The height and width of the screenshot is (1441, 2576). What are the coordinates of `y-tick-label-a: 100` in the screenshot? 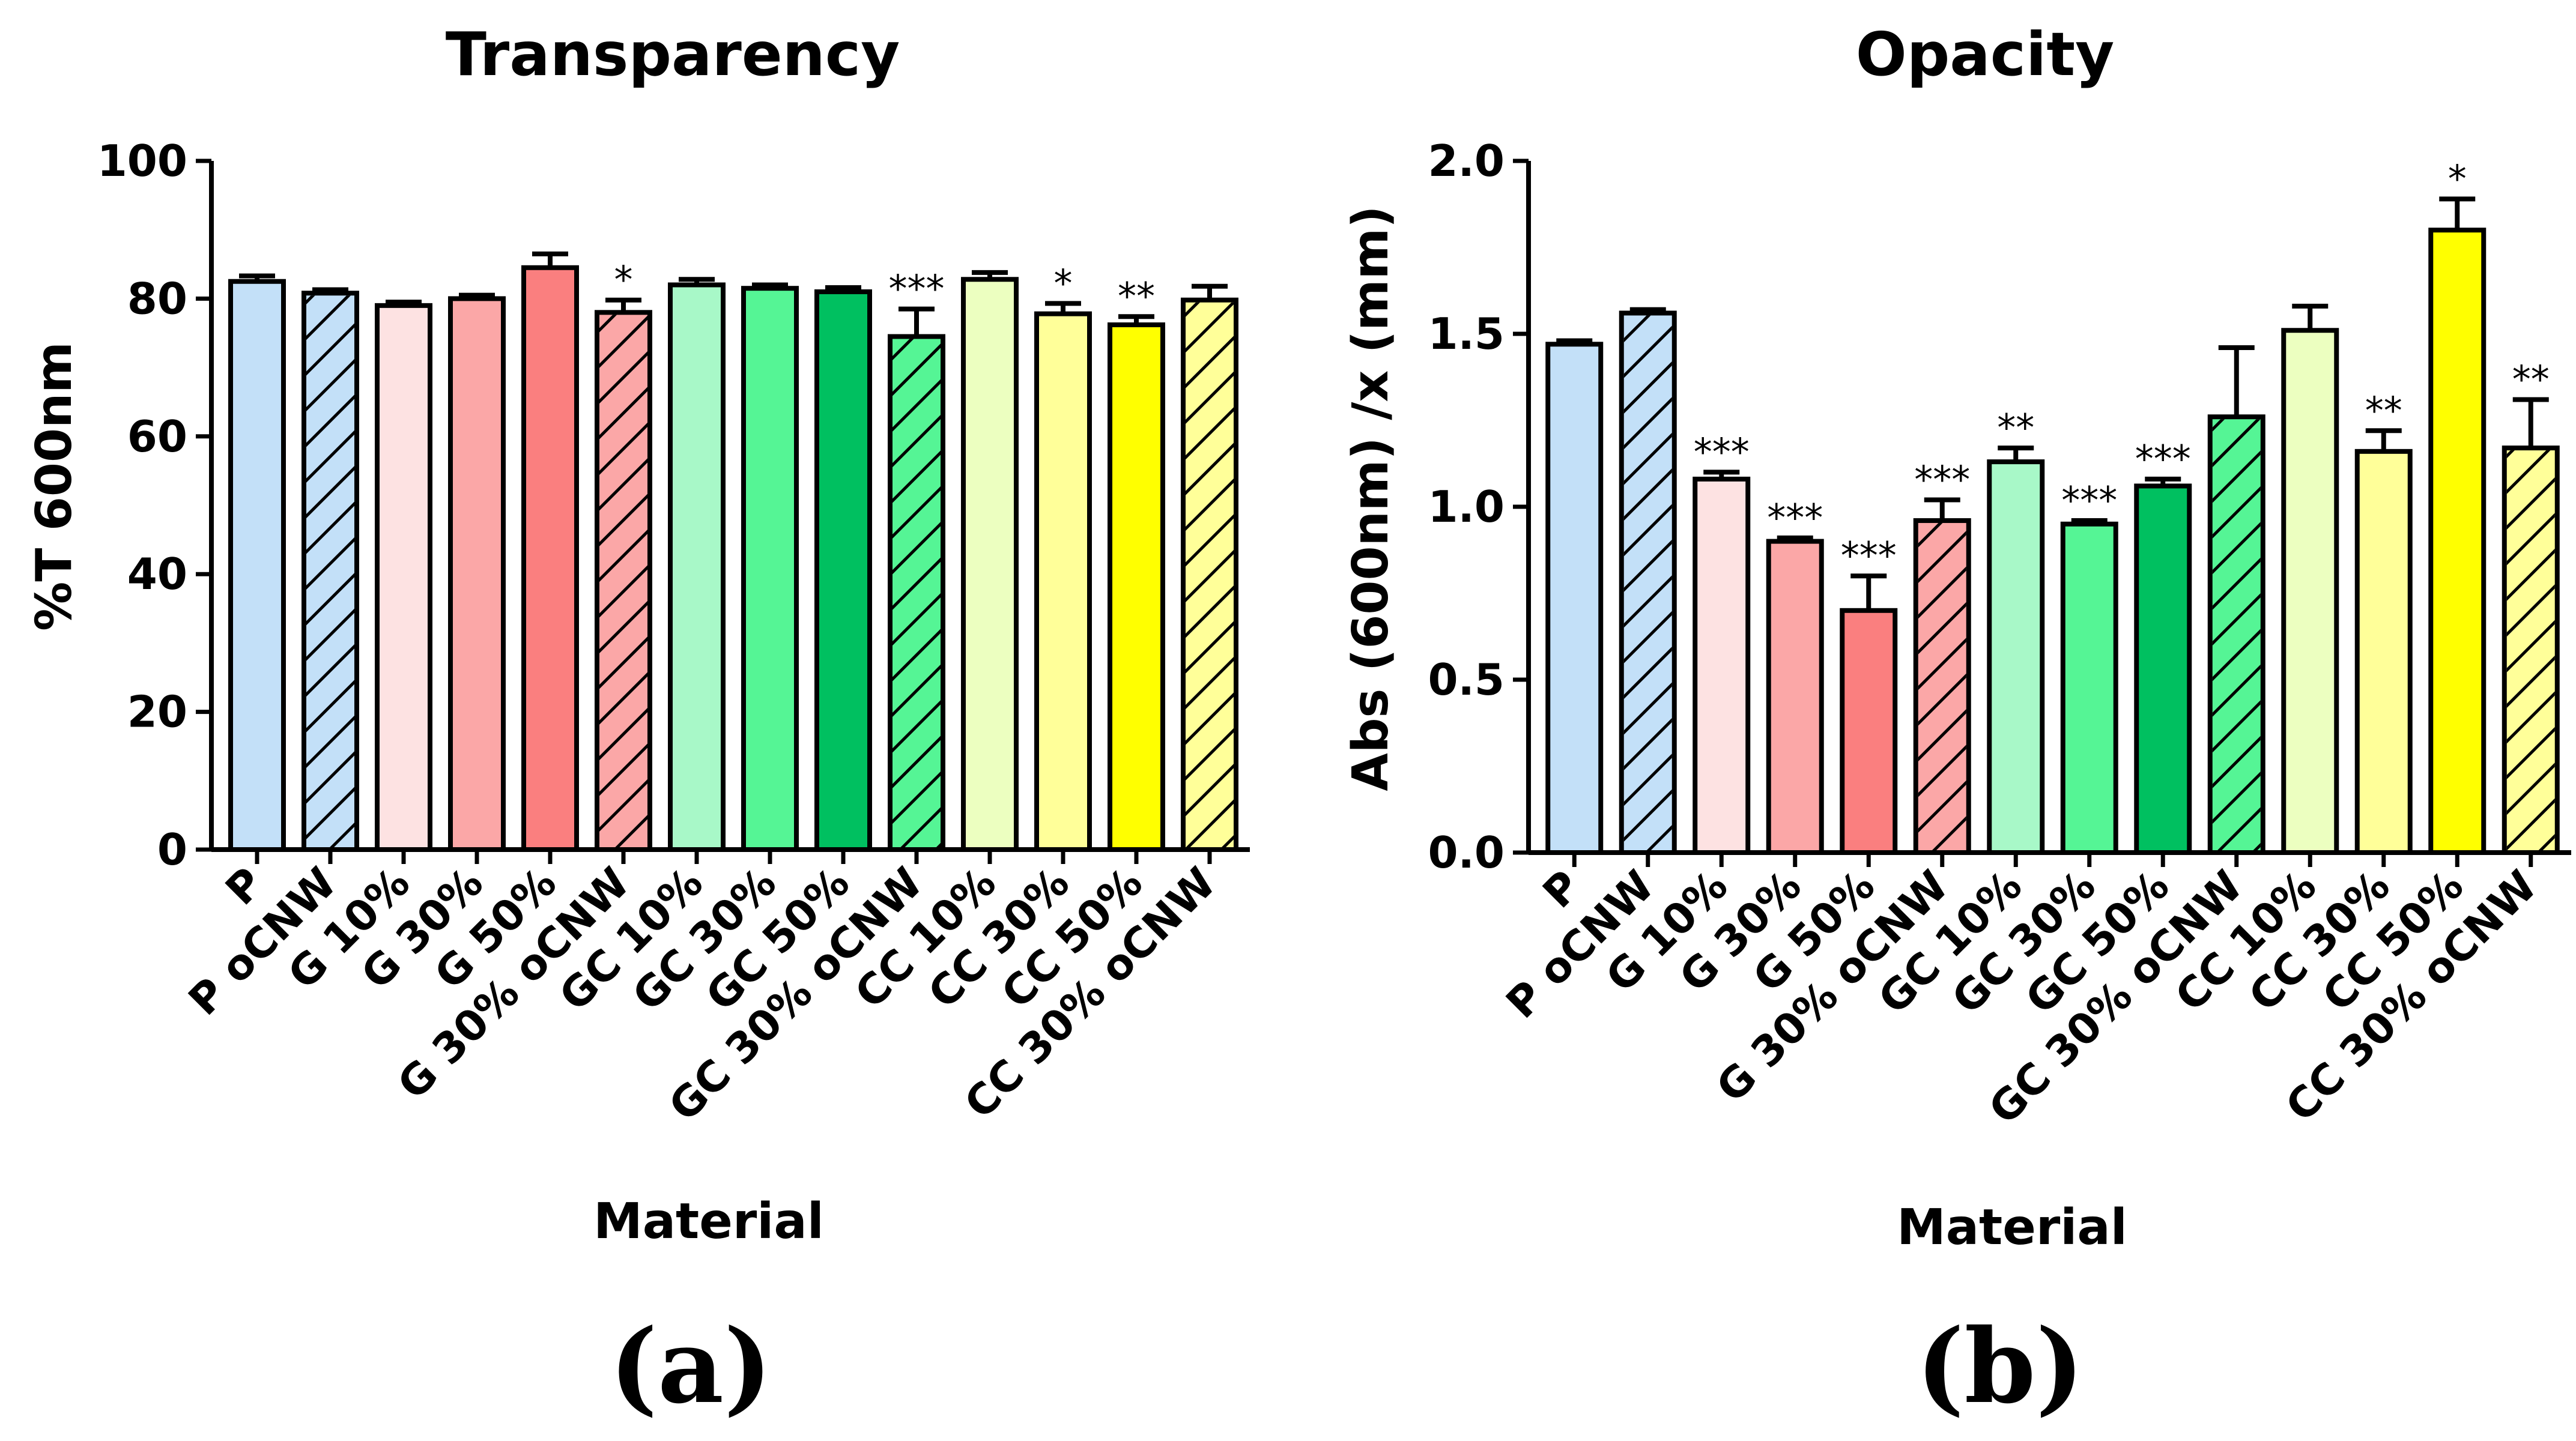 It's located at (142, 161).